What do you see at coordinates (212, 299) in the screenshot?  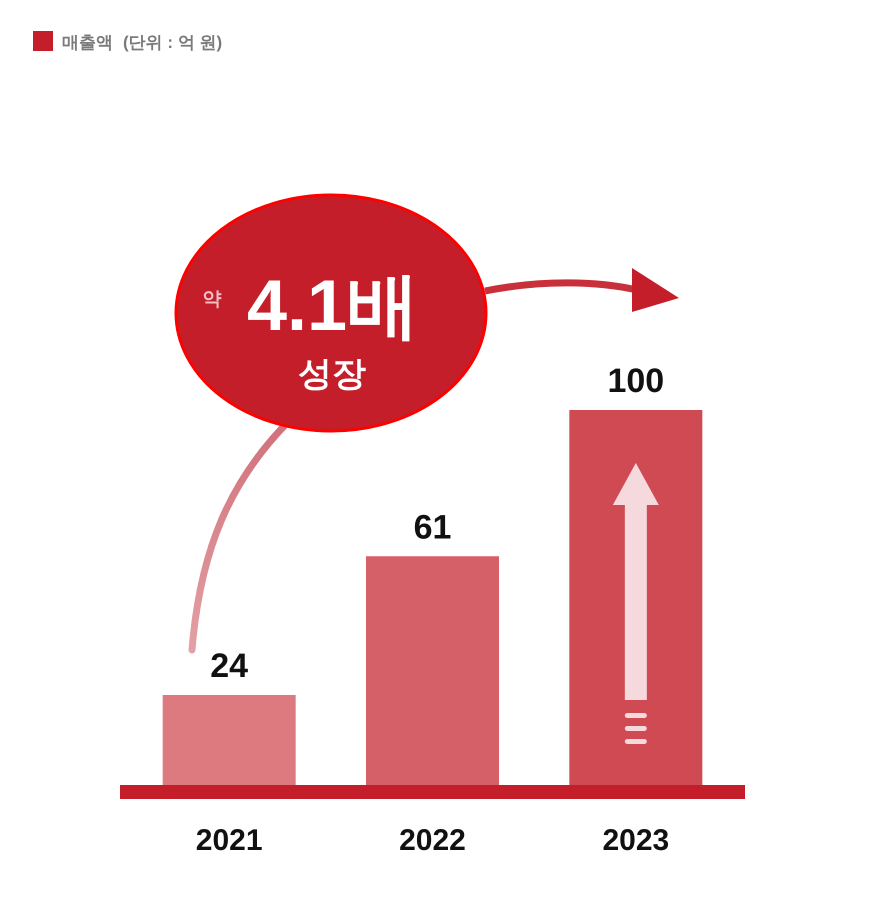 I see `text: 약` at bounding box center [212, 299].